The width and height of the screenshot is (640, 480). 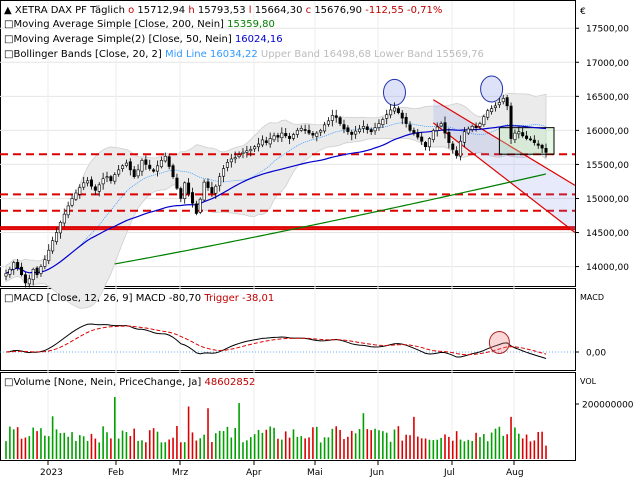 What do you see at coordinates (309, 10) in the screenshot?
I see `close-label: c` at bounding box center [309, 10].